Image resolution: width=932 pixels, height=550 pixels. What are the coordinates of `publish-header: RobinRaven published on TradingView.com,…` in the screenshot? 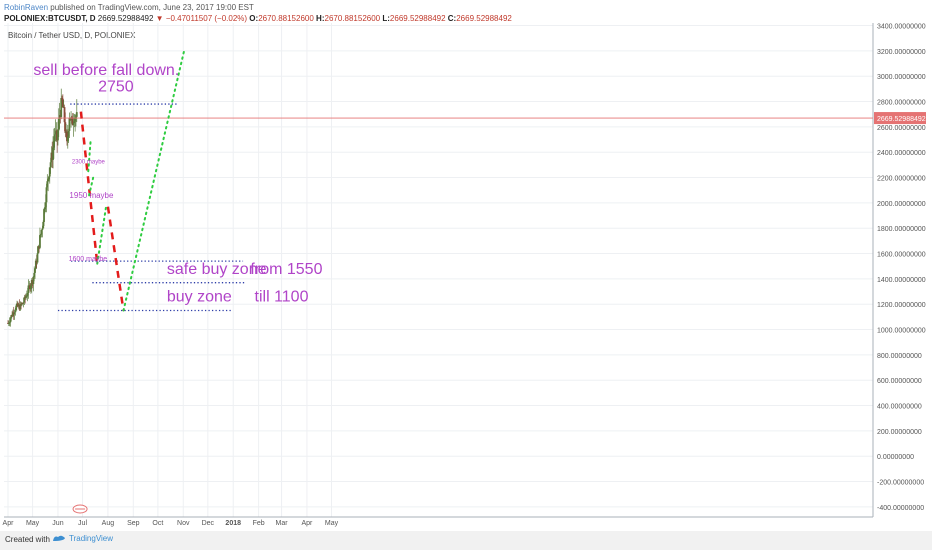 It's located at (129, 8).